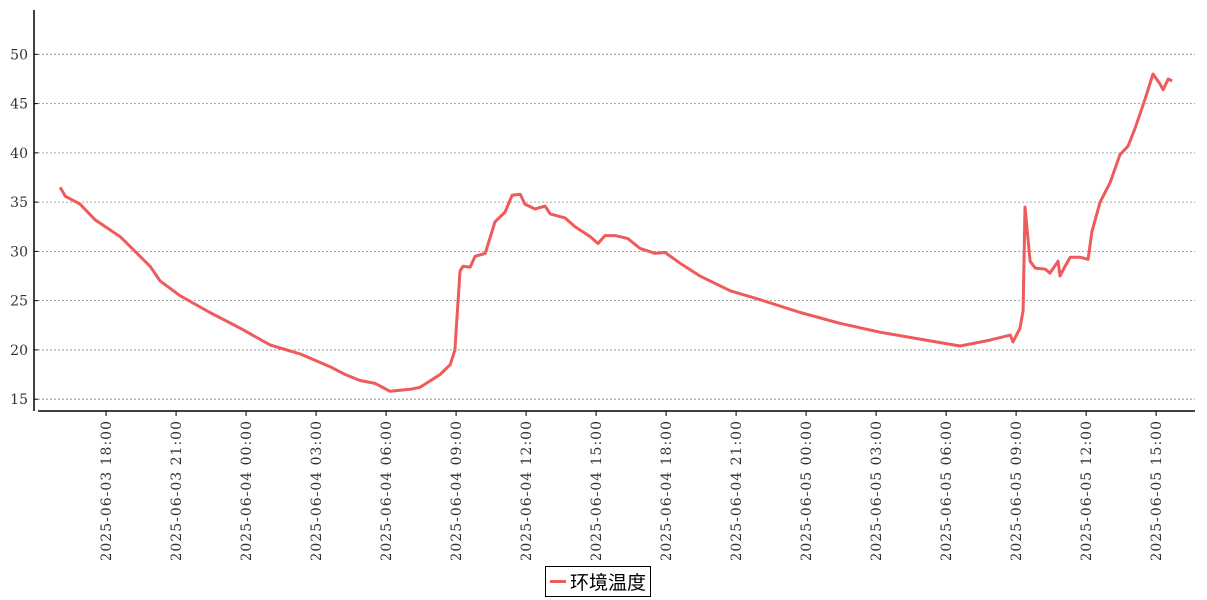  What do you see at coordinates (1087, 490) in the screenshot?
I see `x-tick-label: 2025-06-05 12:00` at bounding box center [1087, 490].